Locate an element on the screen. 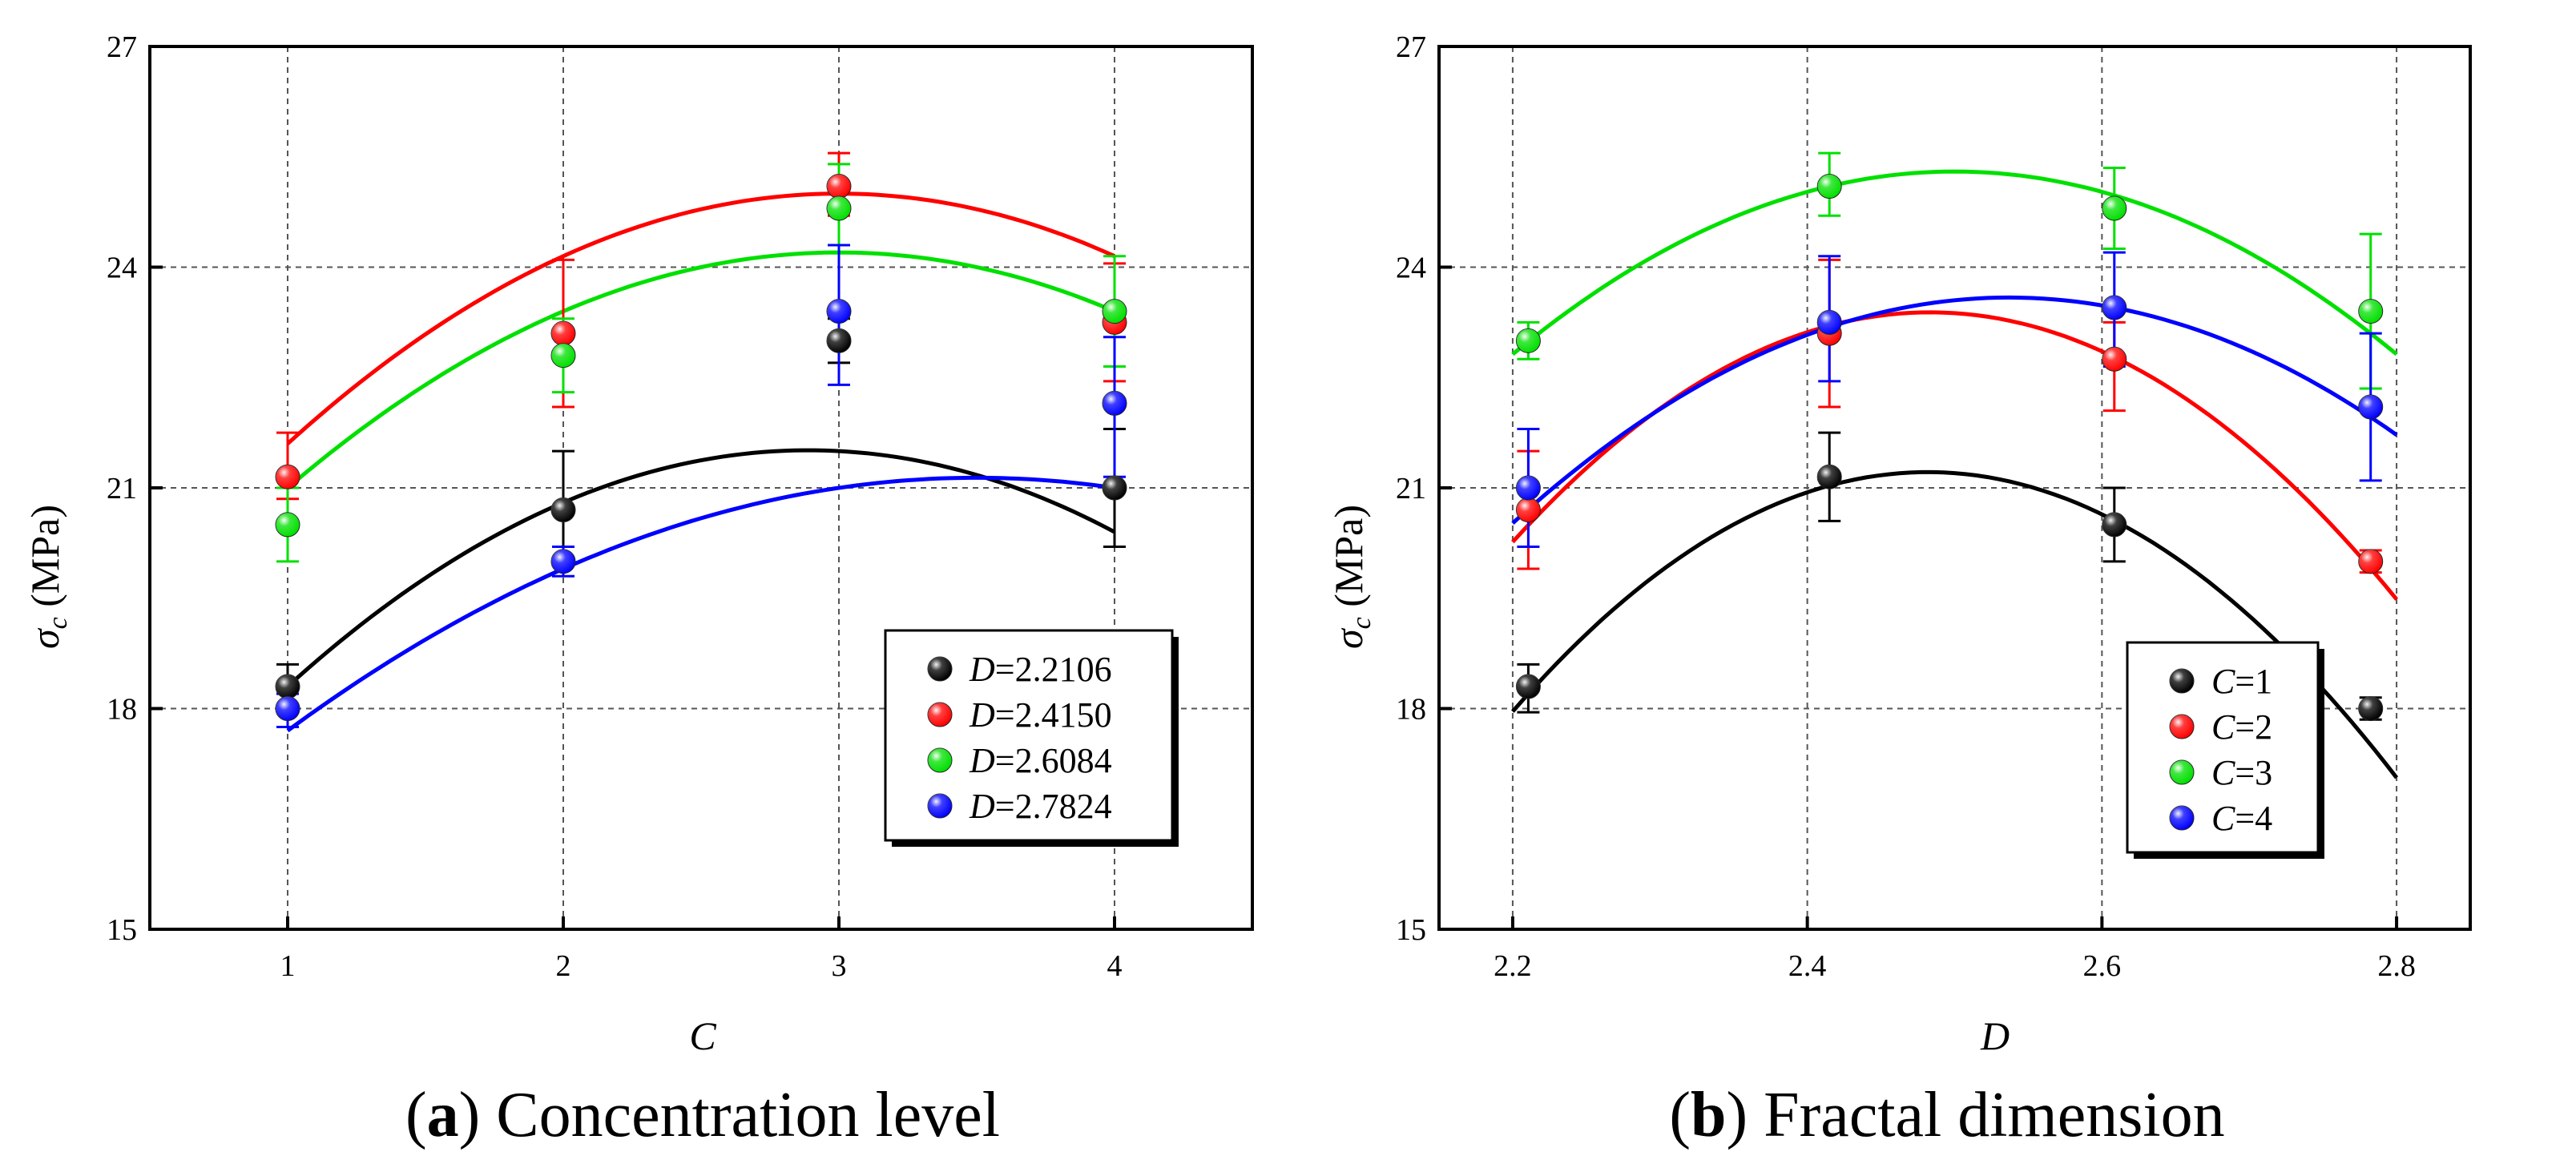 The width and height of the screenshot is (2576, 1176). panel-a-legend: D=2.2106 D=2.4150 D=2.6084 D=2.7824 is located at coordinates (1031, 738).